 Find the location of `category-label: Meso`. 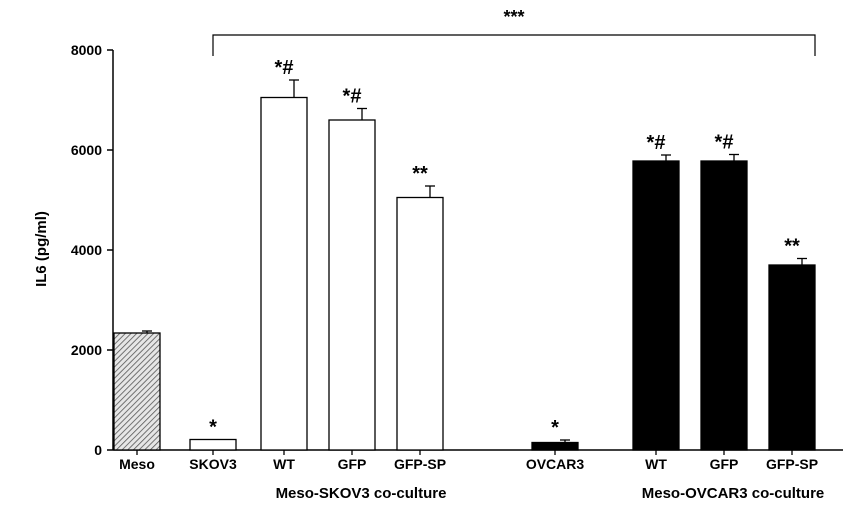

category-label: Meso is located at coordinates (137, 464).